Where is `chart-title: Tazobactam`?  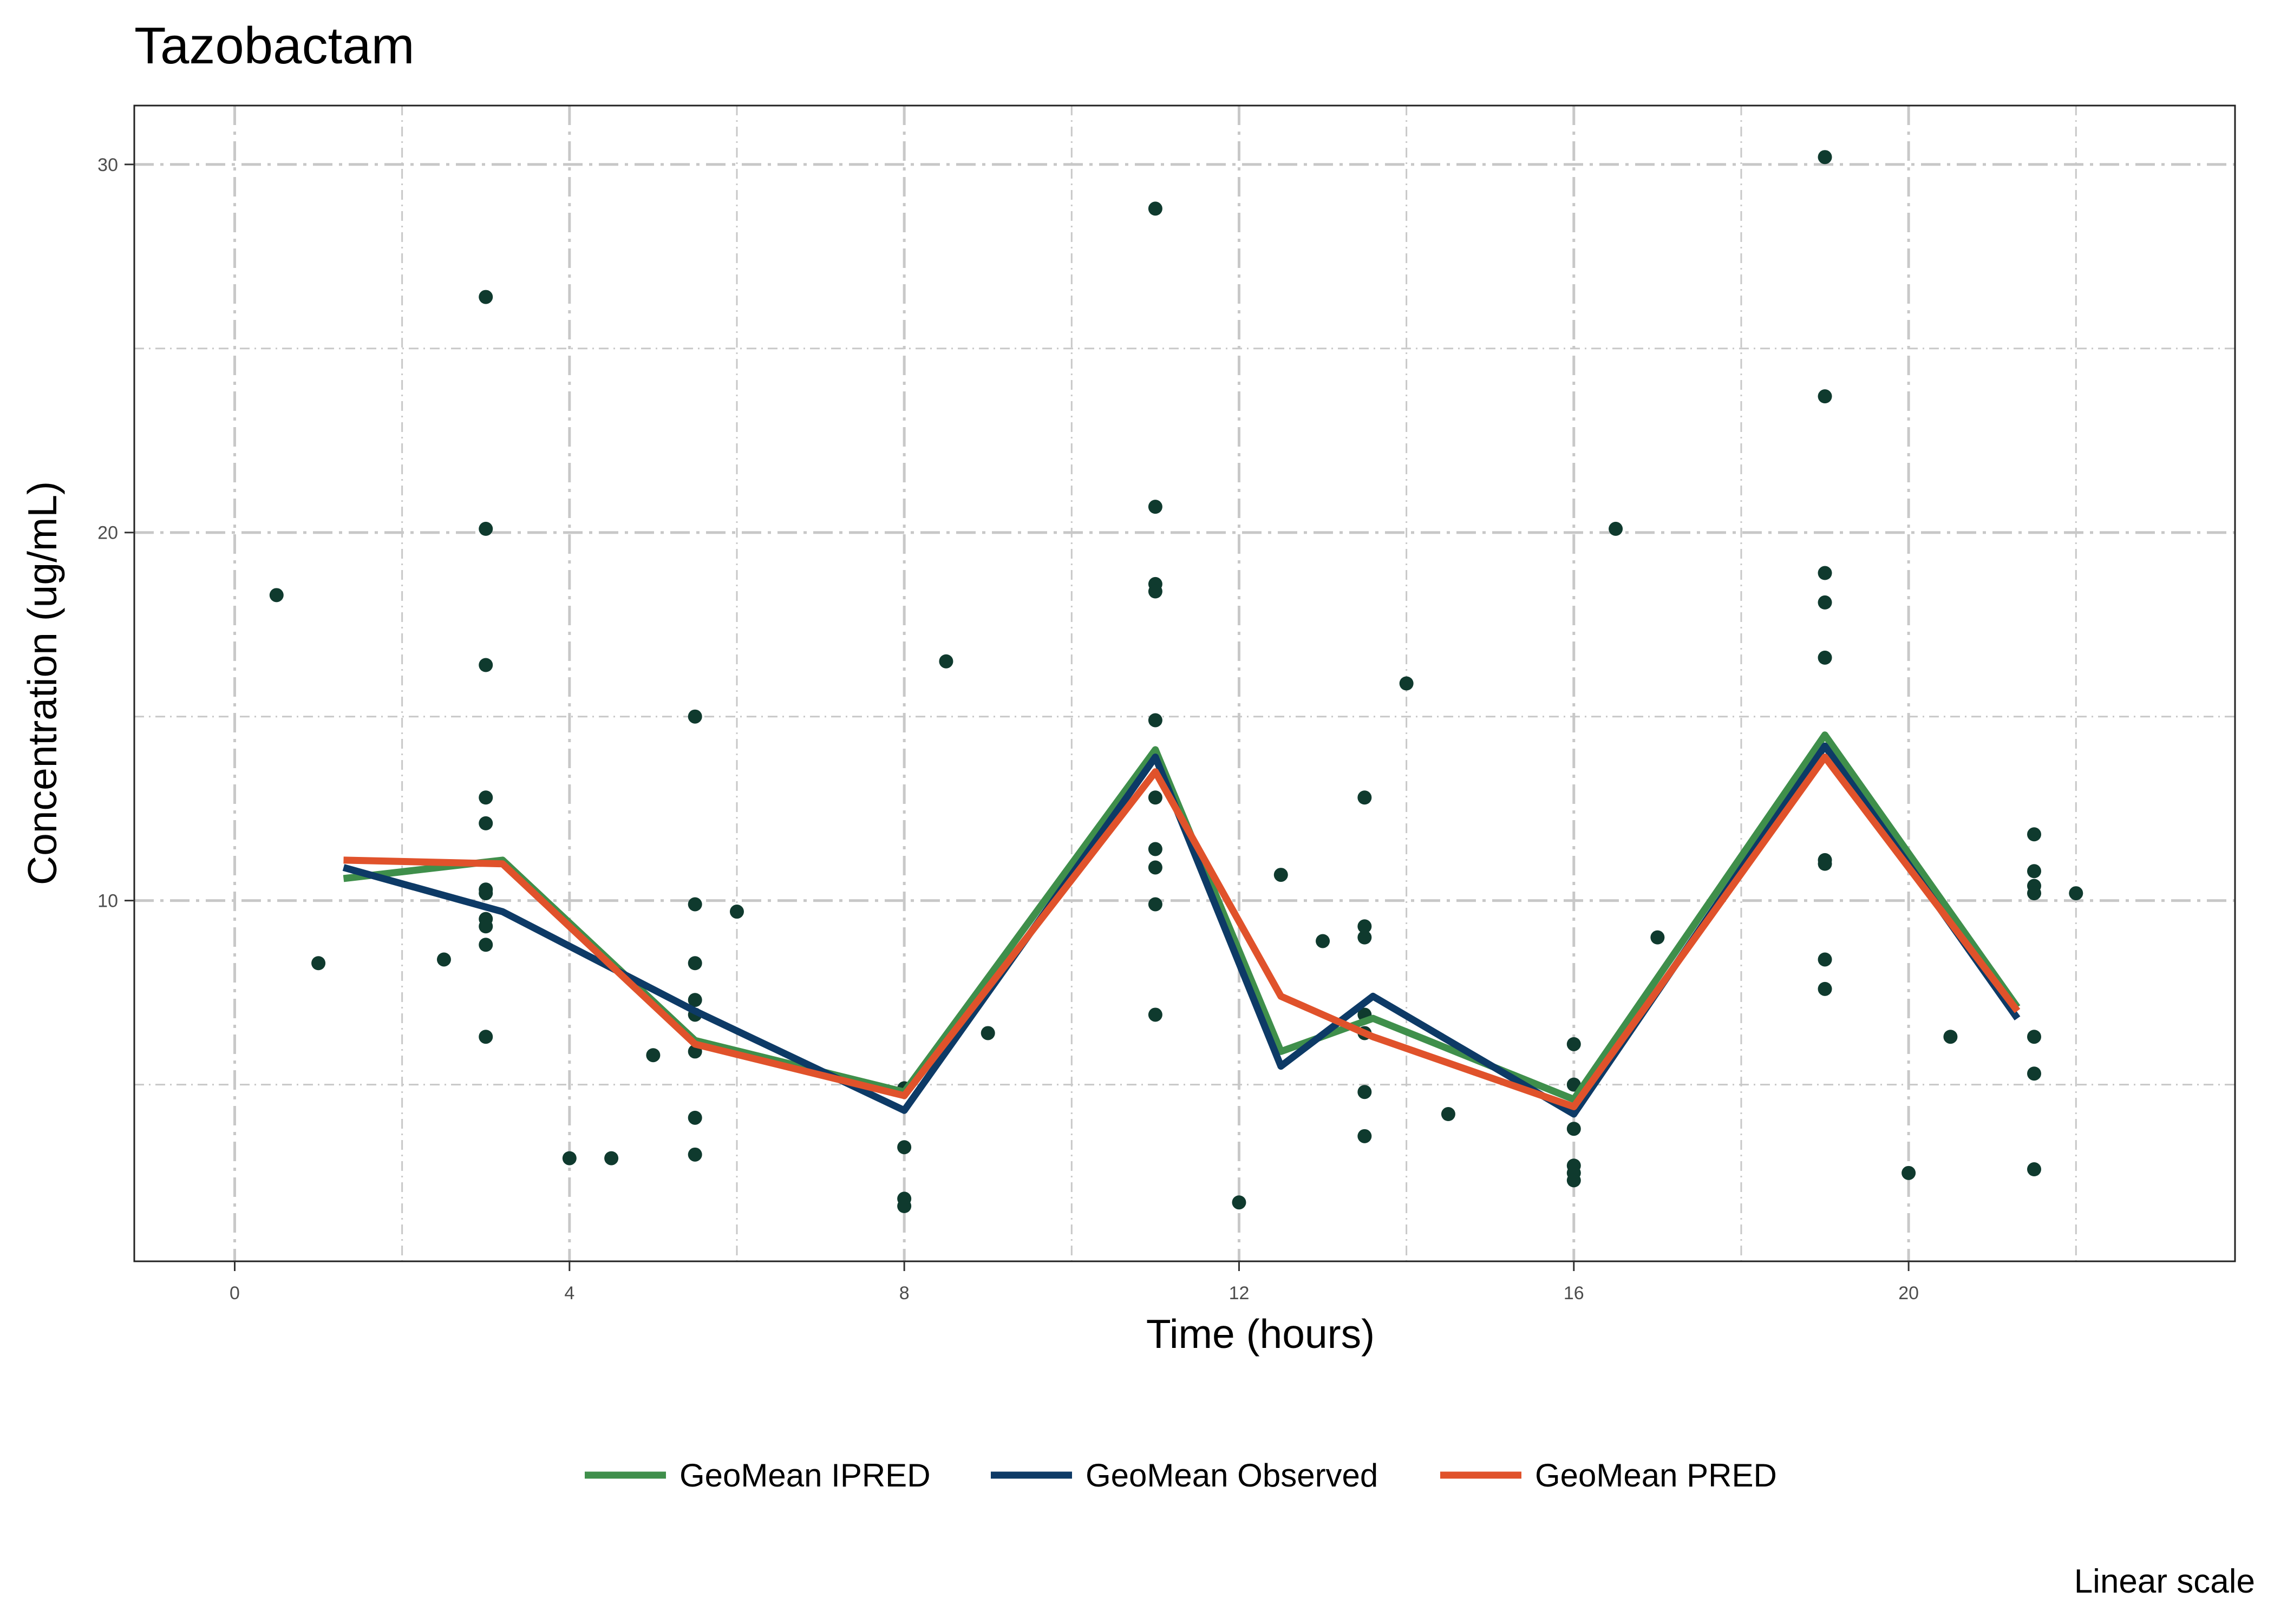
chart-title: Tazobactam is located at coordinates (275, 46).